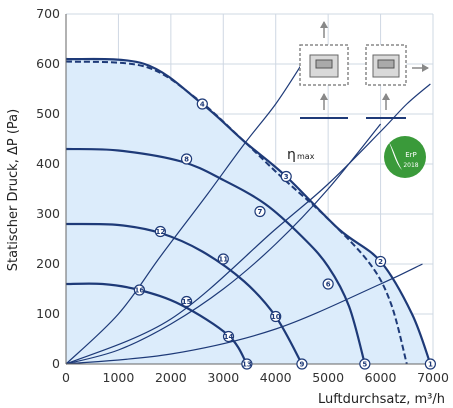 The image size is (453, 408). I want to click on erp-badge-circle, so click(405, 157).